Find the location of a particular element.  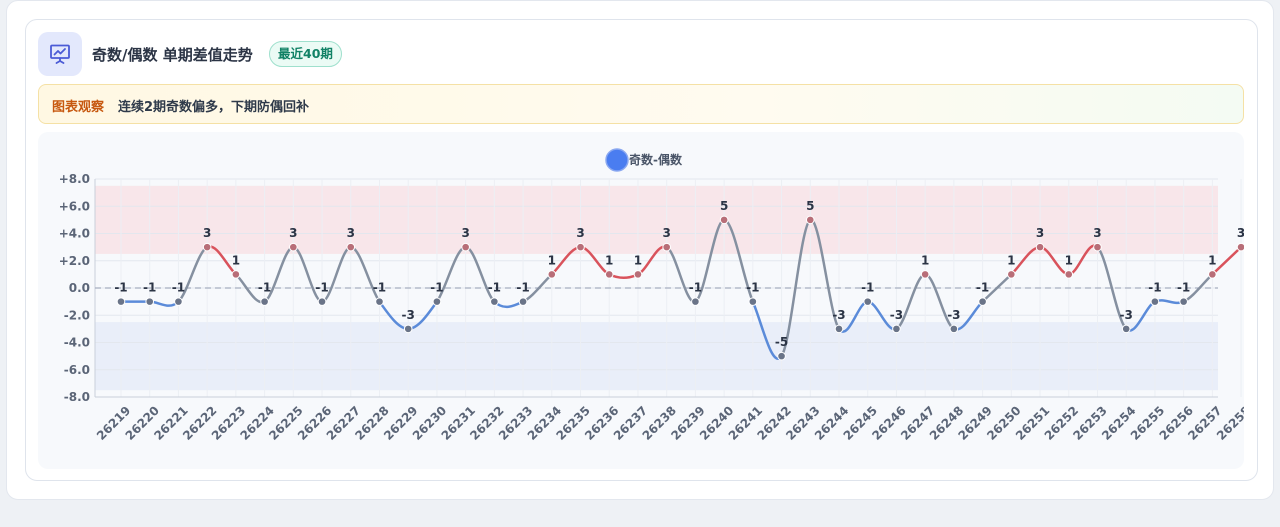

y-tick-label: 0.0 is located at coordinates (79, 288).